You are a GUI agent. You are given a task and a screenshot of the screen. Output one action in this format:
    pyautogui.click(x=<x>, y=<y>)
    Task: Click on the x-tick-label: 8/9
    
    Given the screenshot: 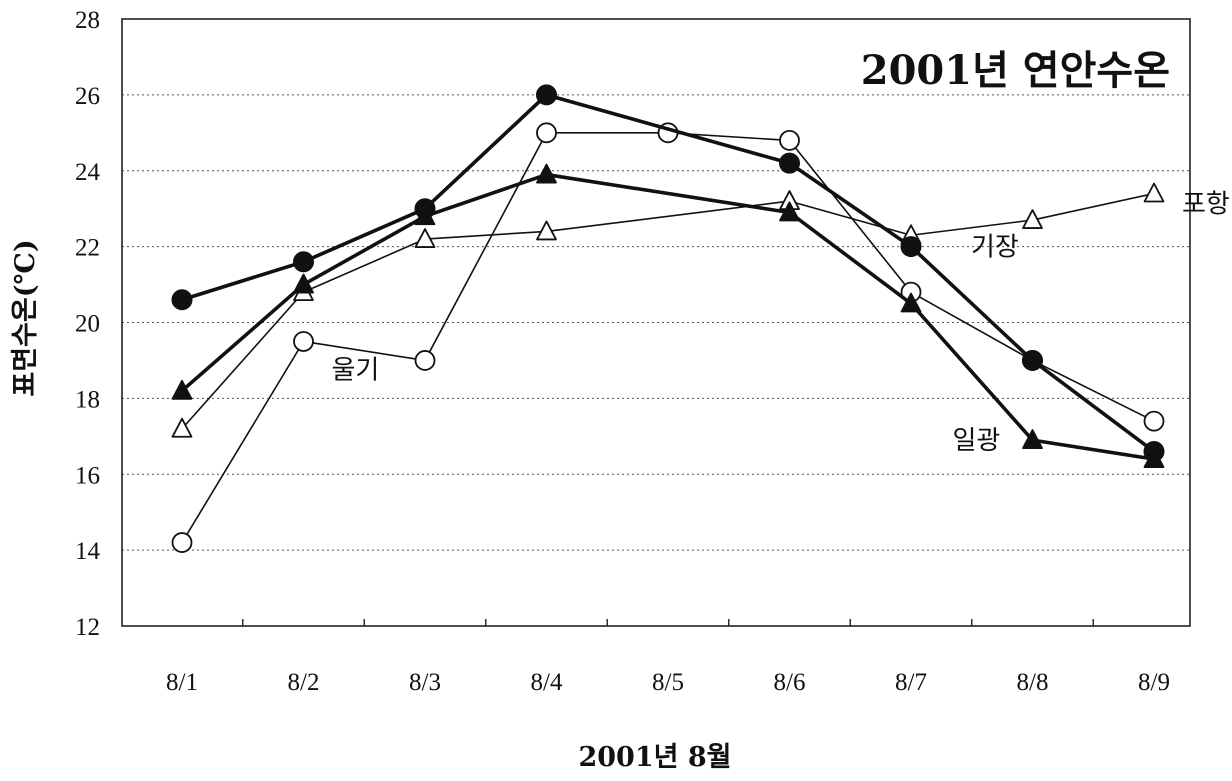 What is the action you would take?
    pyautogui.click(x=1154, y=682)
    